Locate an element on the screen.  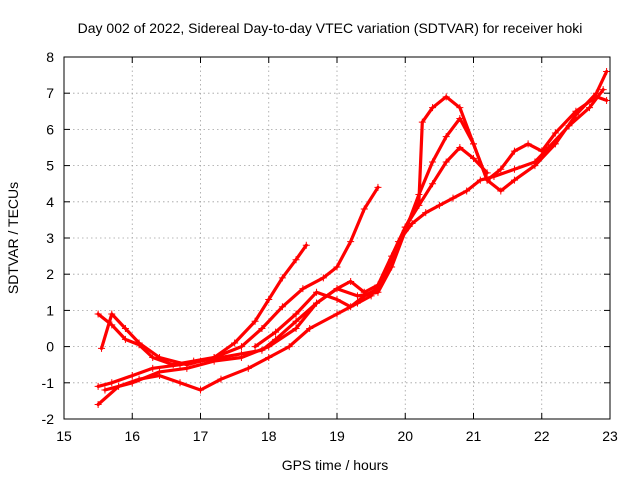
x-tick-label: 16 is located at coordinates (132, 436).